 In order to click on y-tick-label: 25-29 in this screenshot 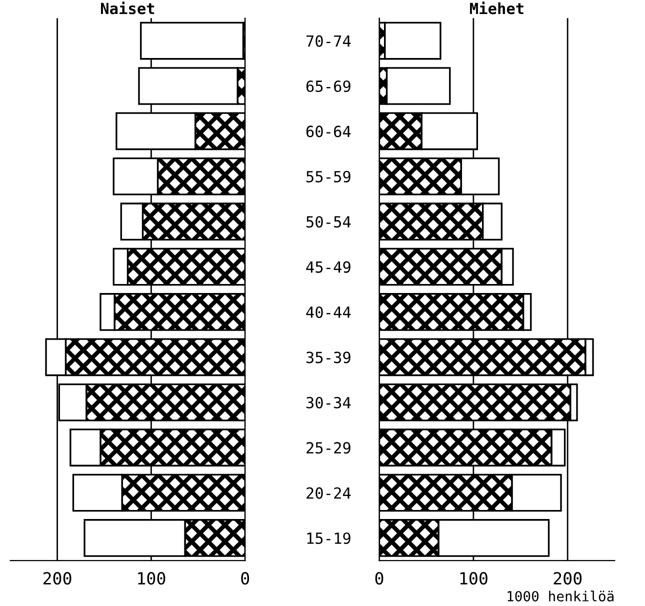, I will do `click(328, 448)`.